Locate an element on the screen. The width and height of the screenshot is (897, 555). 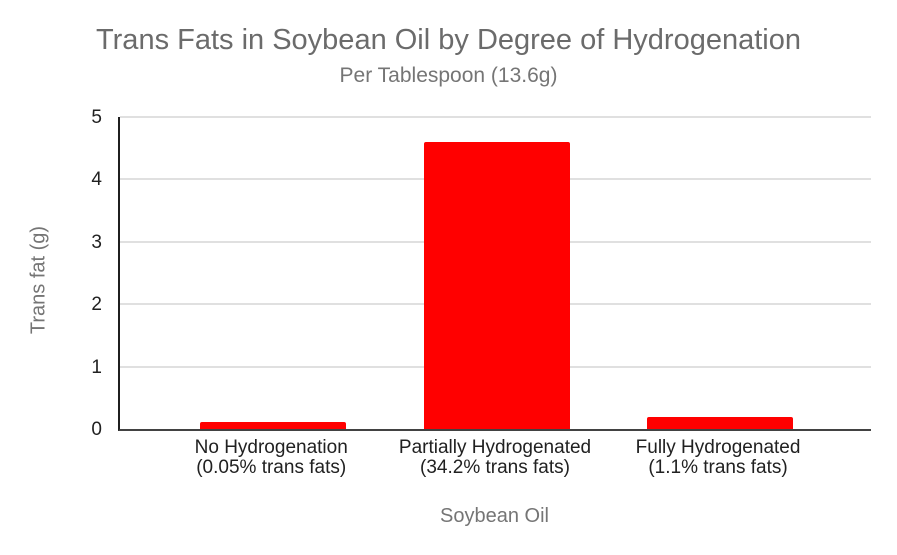
x-category-label: Fully Hydrogenated (1.1% trans fats) is located at coordinates (718, 457).